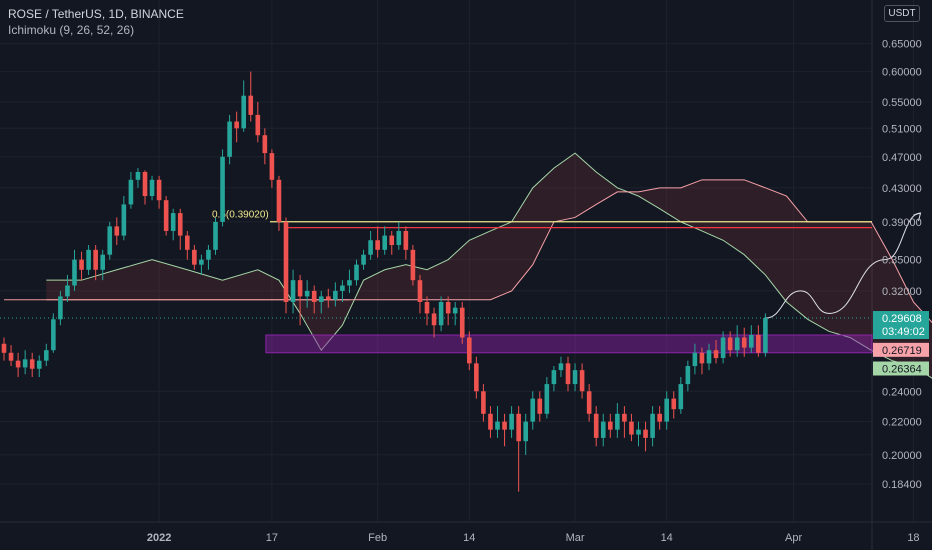 This screenshot has width=932, height=550. Describe the element at coordinates (902, 73) in the screenshot. I see `y-tick-label: 0.60000` at that location.